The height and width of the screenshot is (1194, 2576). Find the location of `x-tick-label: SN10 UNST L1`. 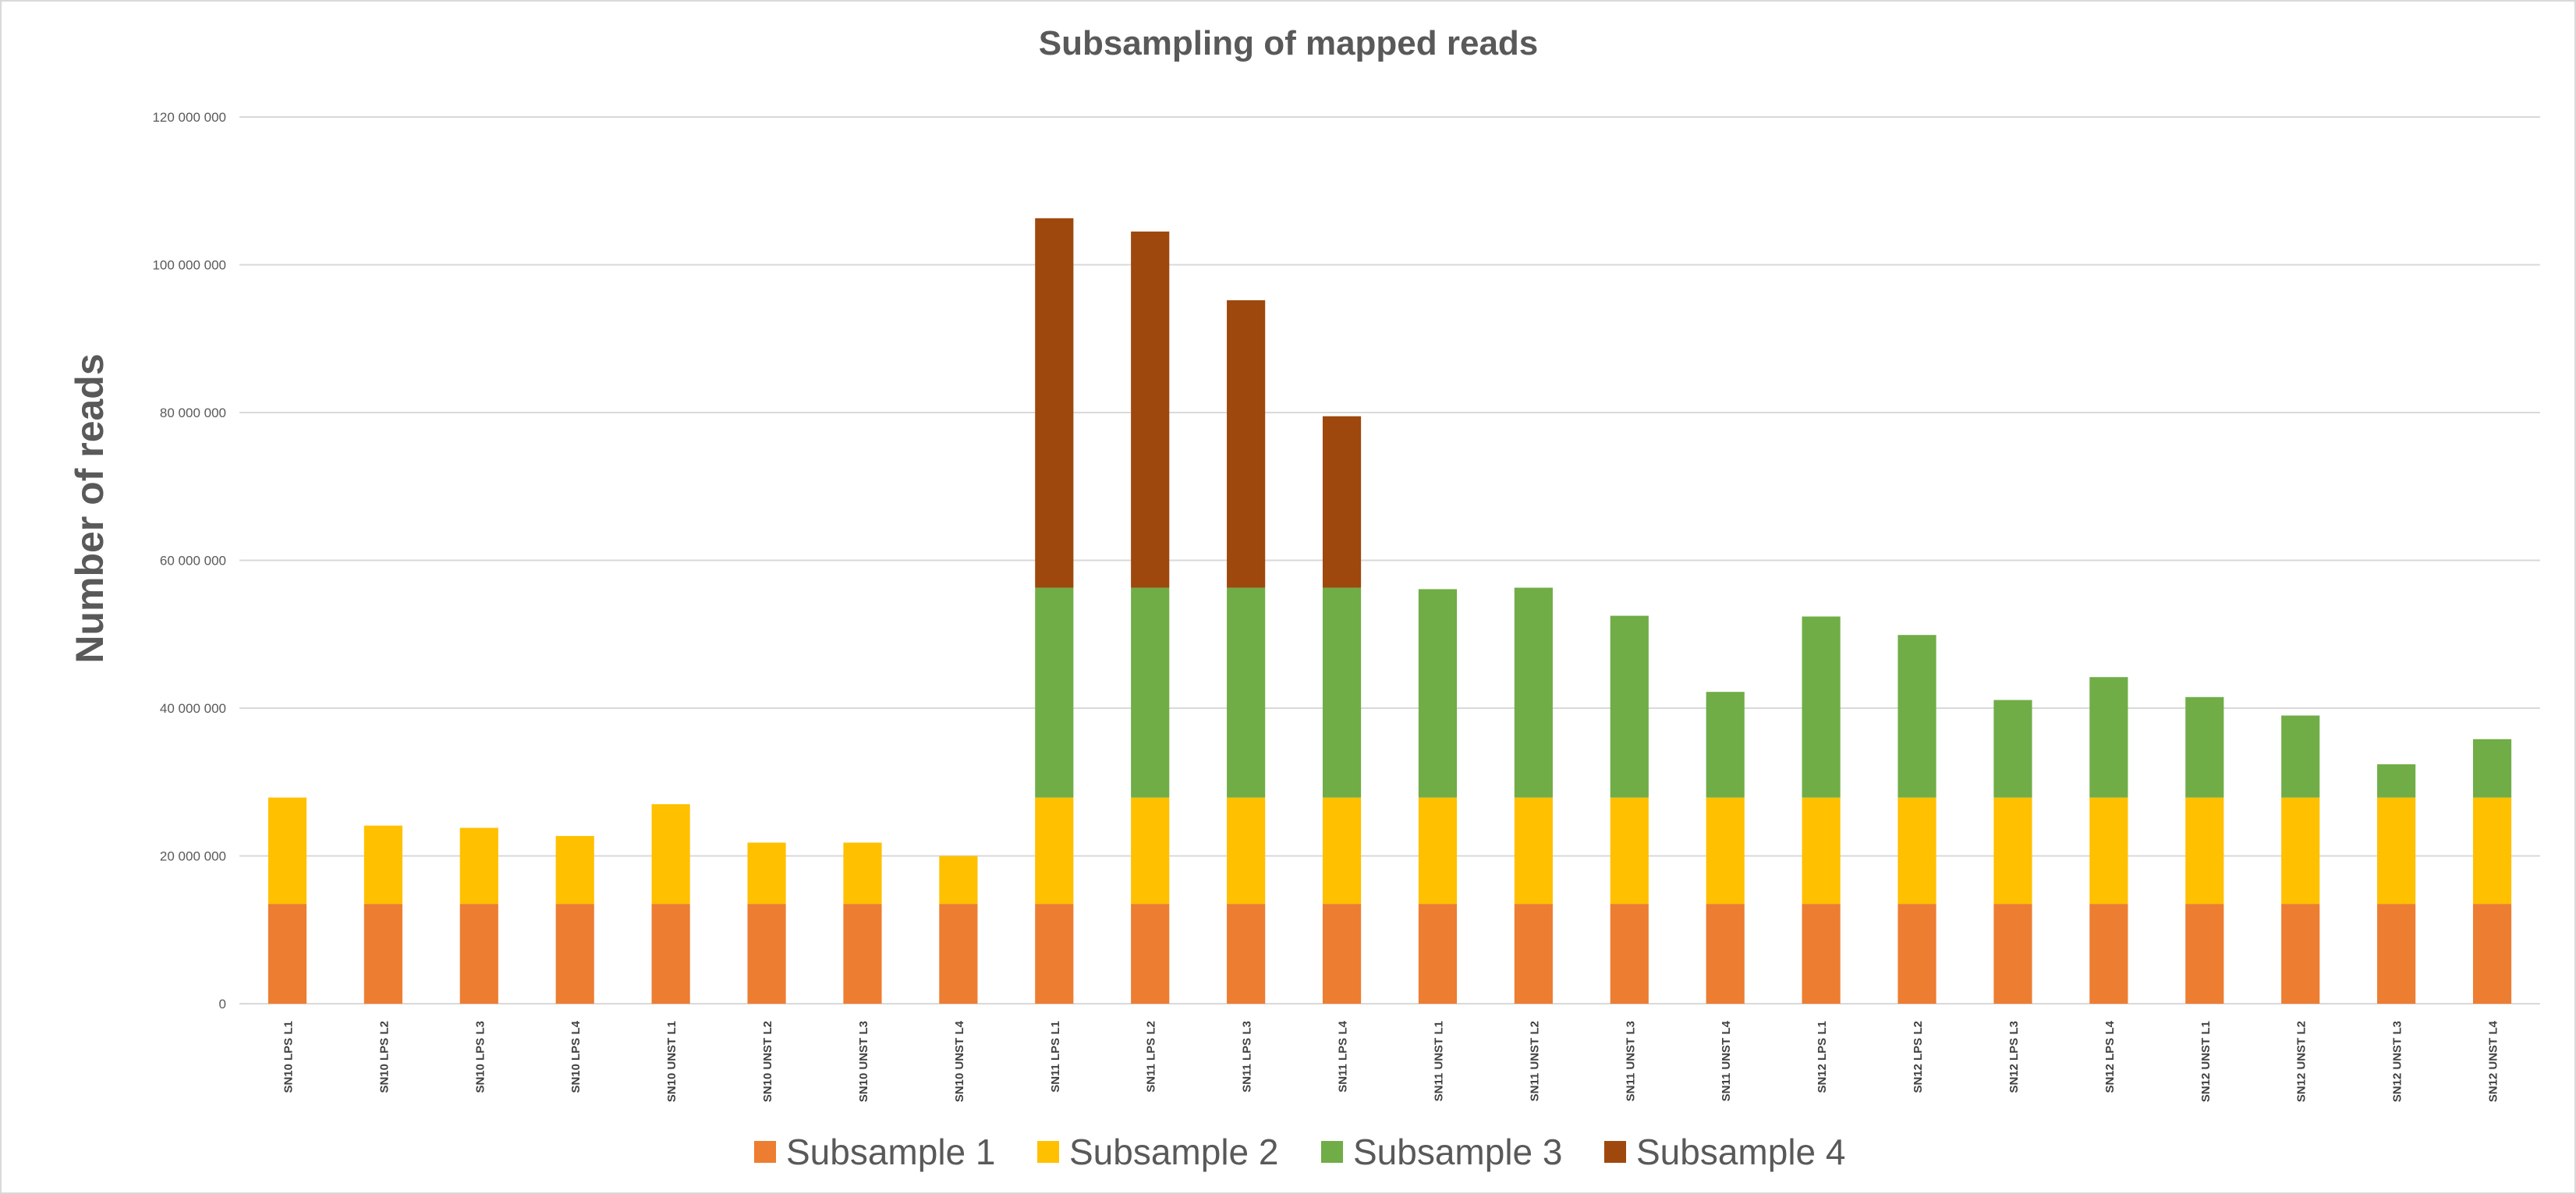

x-tick-label: SN10 UNST L1 is located at coordinates (672, 1062).